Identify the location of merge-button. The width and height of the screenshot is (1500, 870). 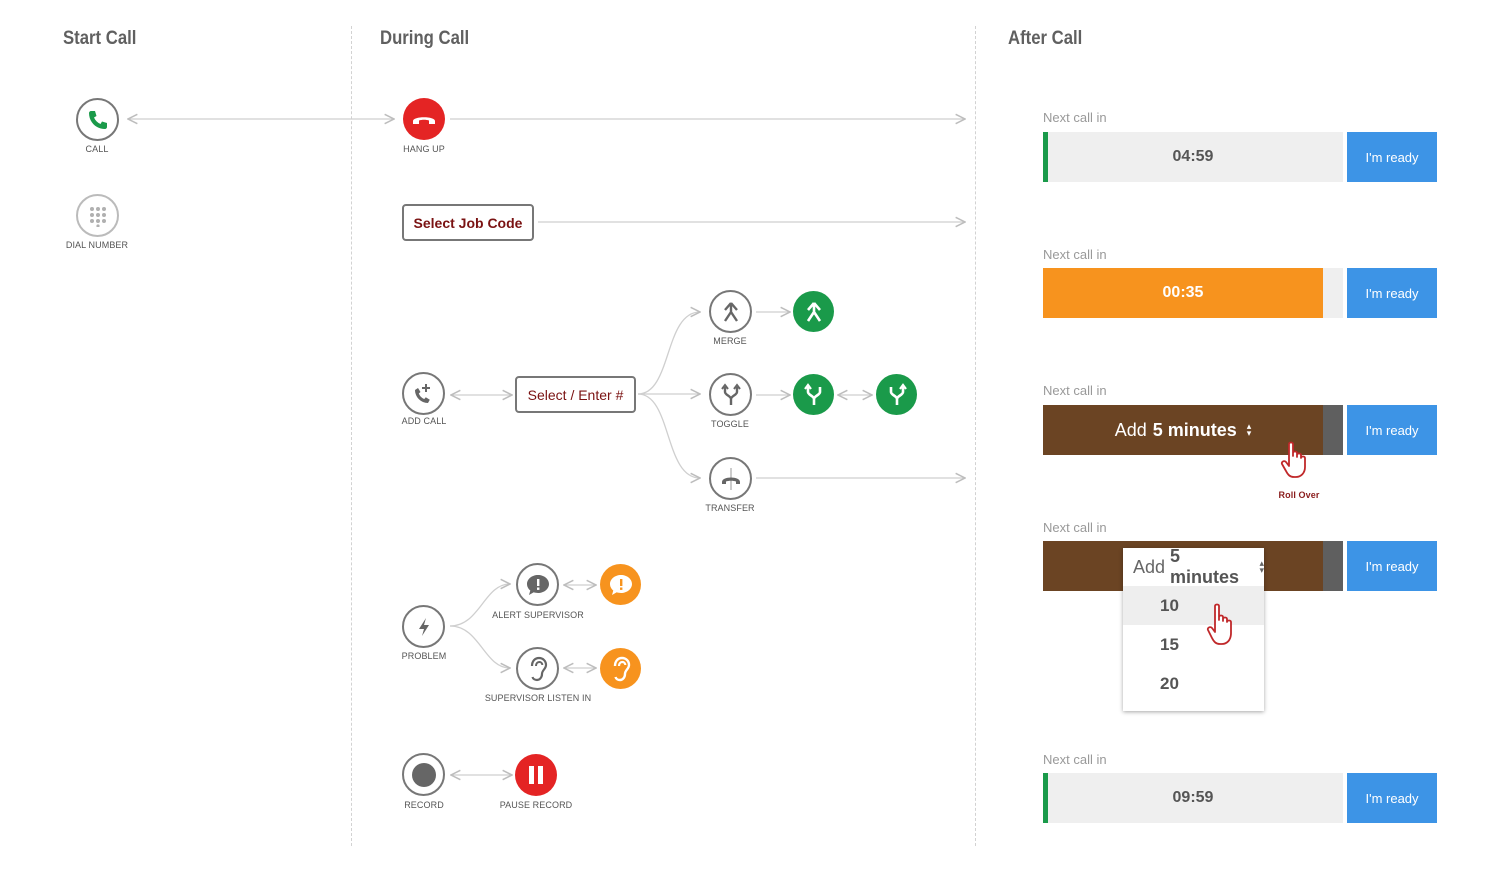
(730, 311).